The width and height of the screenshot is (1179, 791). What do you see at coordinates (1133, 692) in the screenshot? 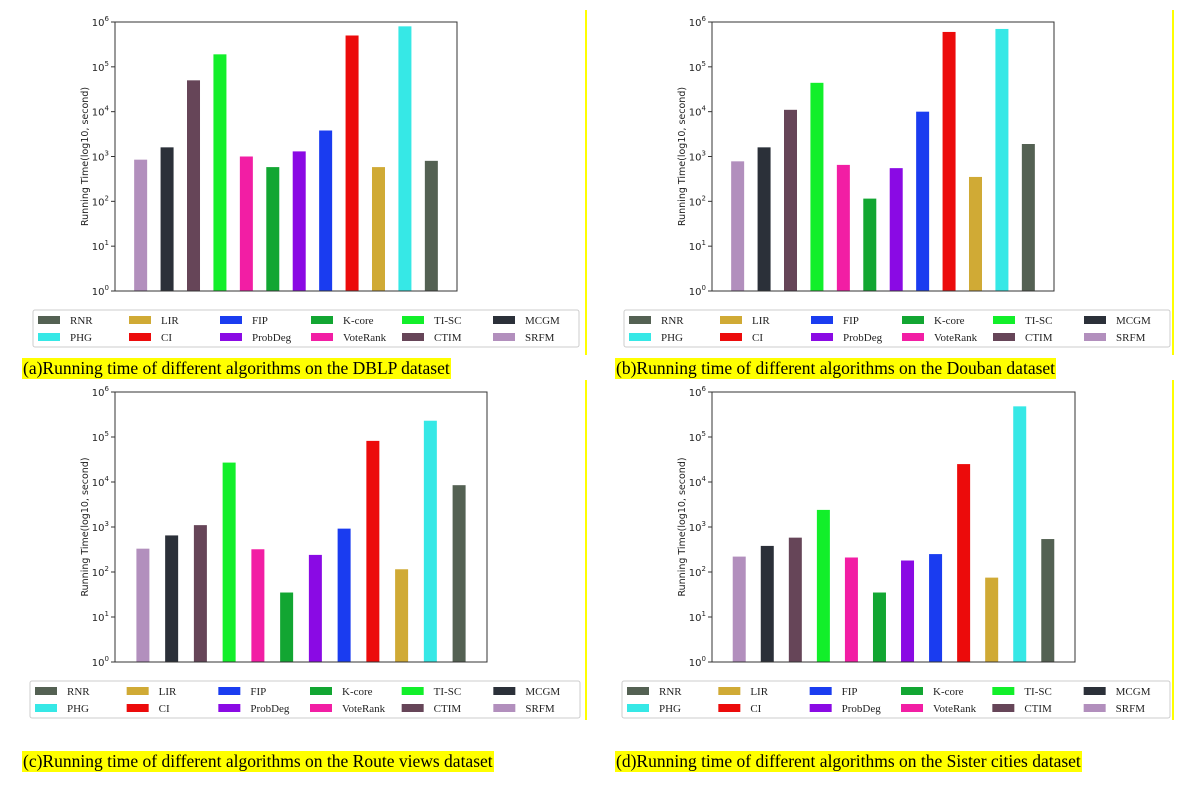
I see `legend-label-MCGM: MCGM` at bounding box center [1133, 692].